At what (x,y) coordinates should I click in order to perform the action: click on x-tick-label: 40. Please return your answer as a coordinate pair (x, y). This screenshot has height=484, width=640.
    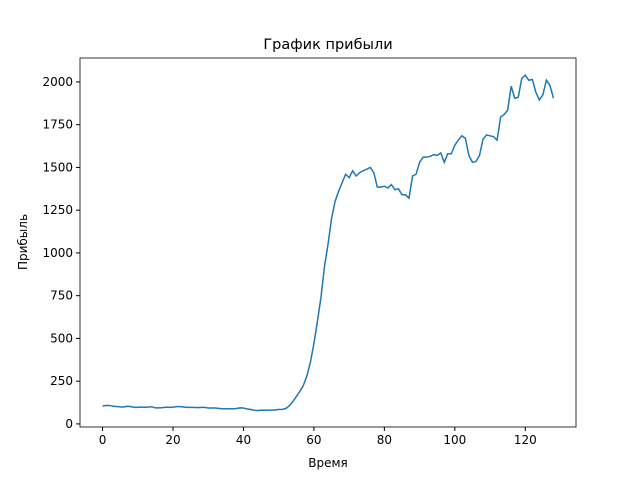
    Looking at the image, I should click on (243, 440).